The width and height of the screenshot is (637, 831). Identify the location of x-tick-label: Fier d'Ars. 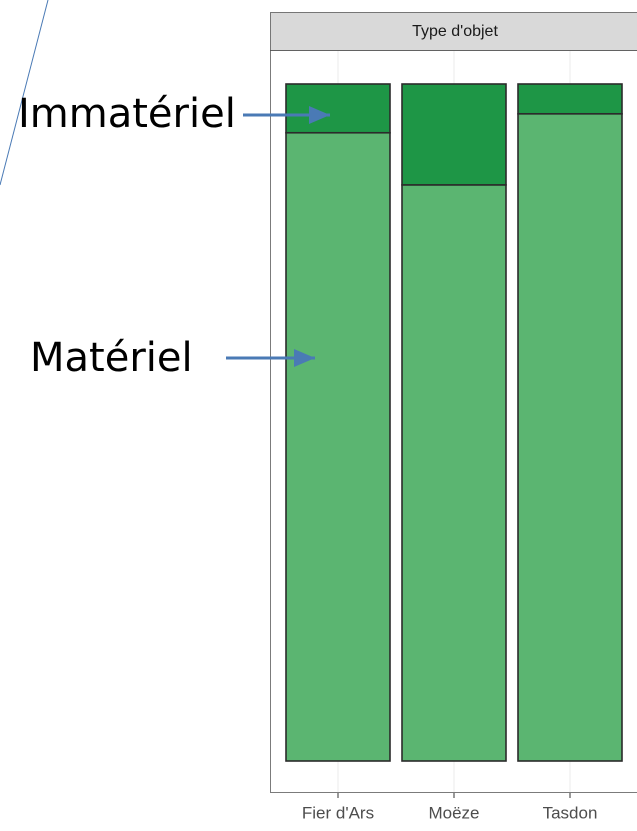
(338, 812).